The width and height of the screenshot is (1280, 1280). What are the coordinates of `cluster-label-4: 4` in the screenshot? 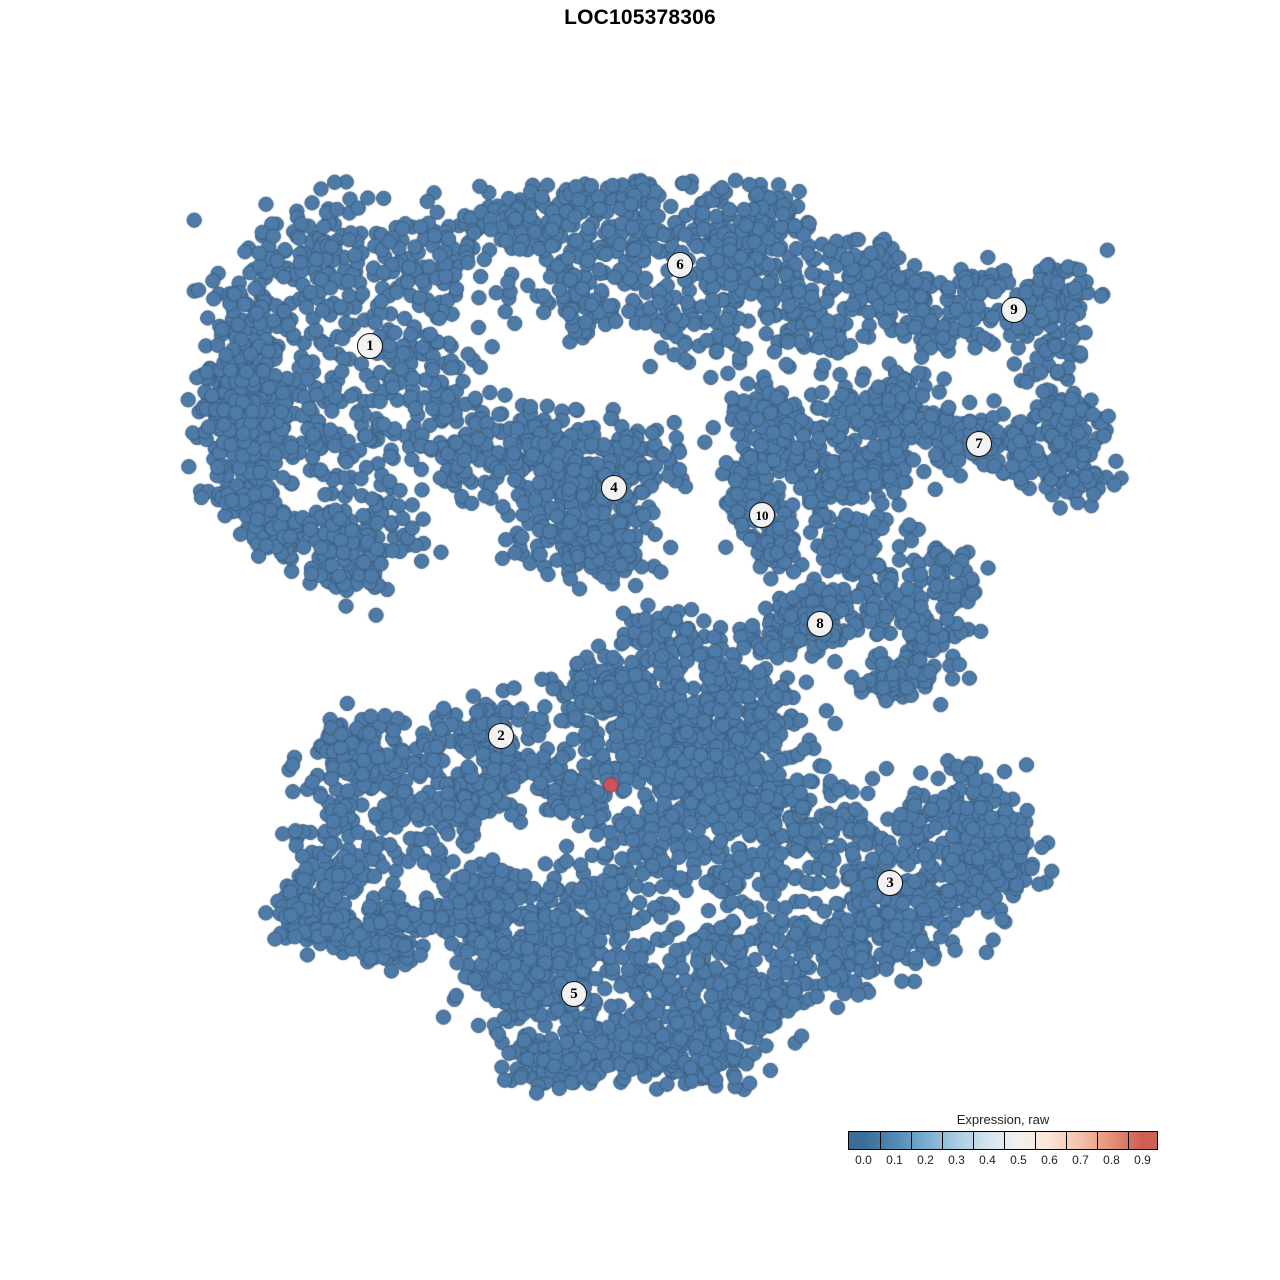 It's located at (614, 488).